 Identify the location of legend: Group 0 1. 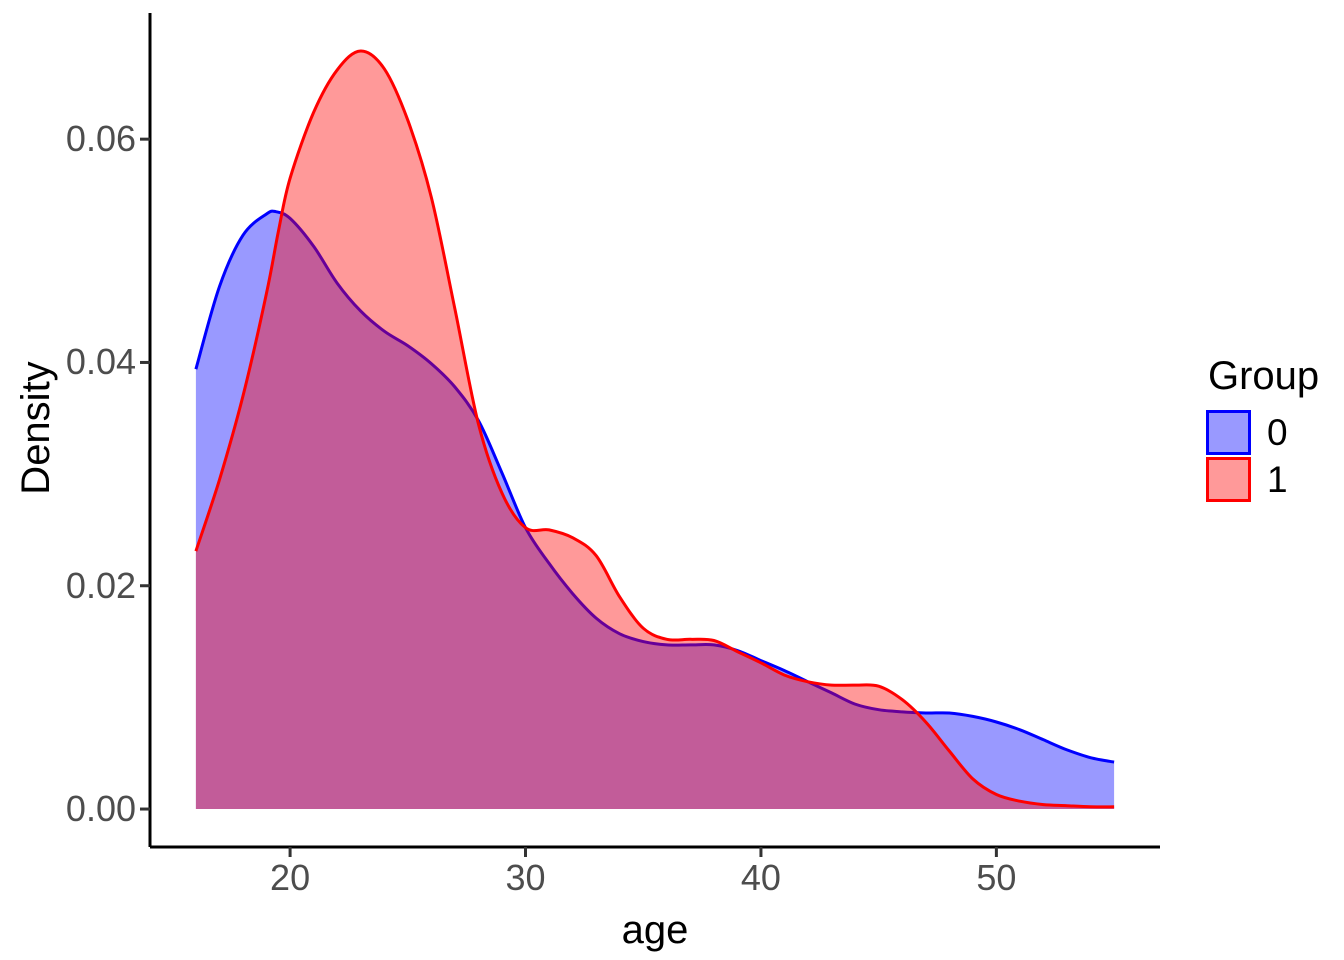
(1262, 430).